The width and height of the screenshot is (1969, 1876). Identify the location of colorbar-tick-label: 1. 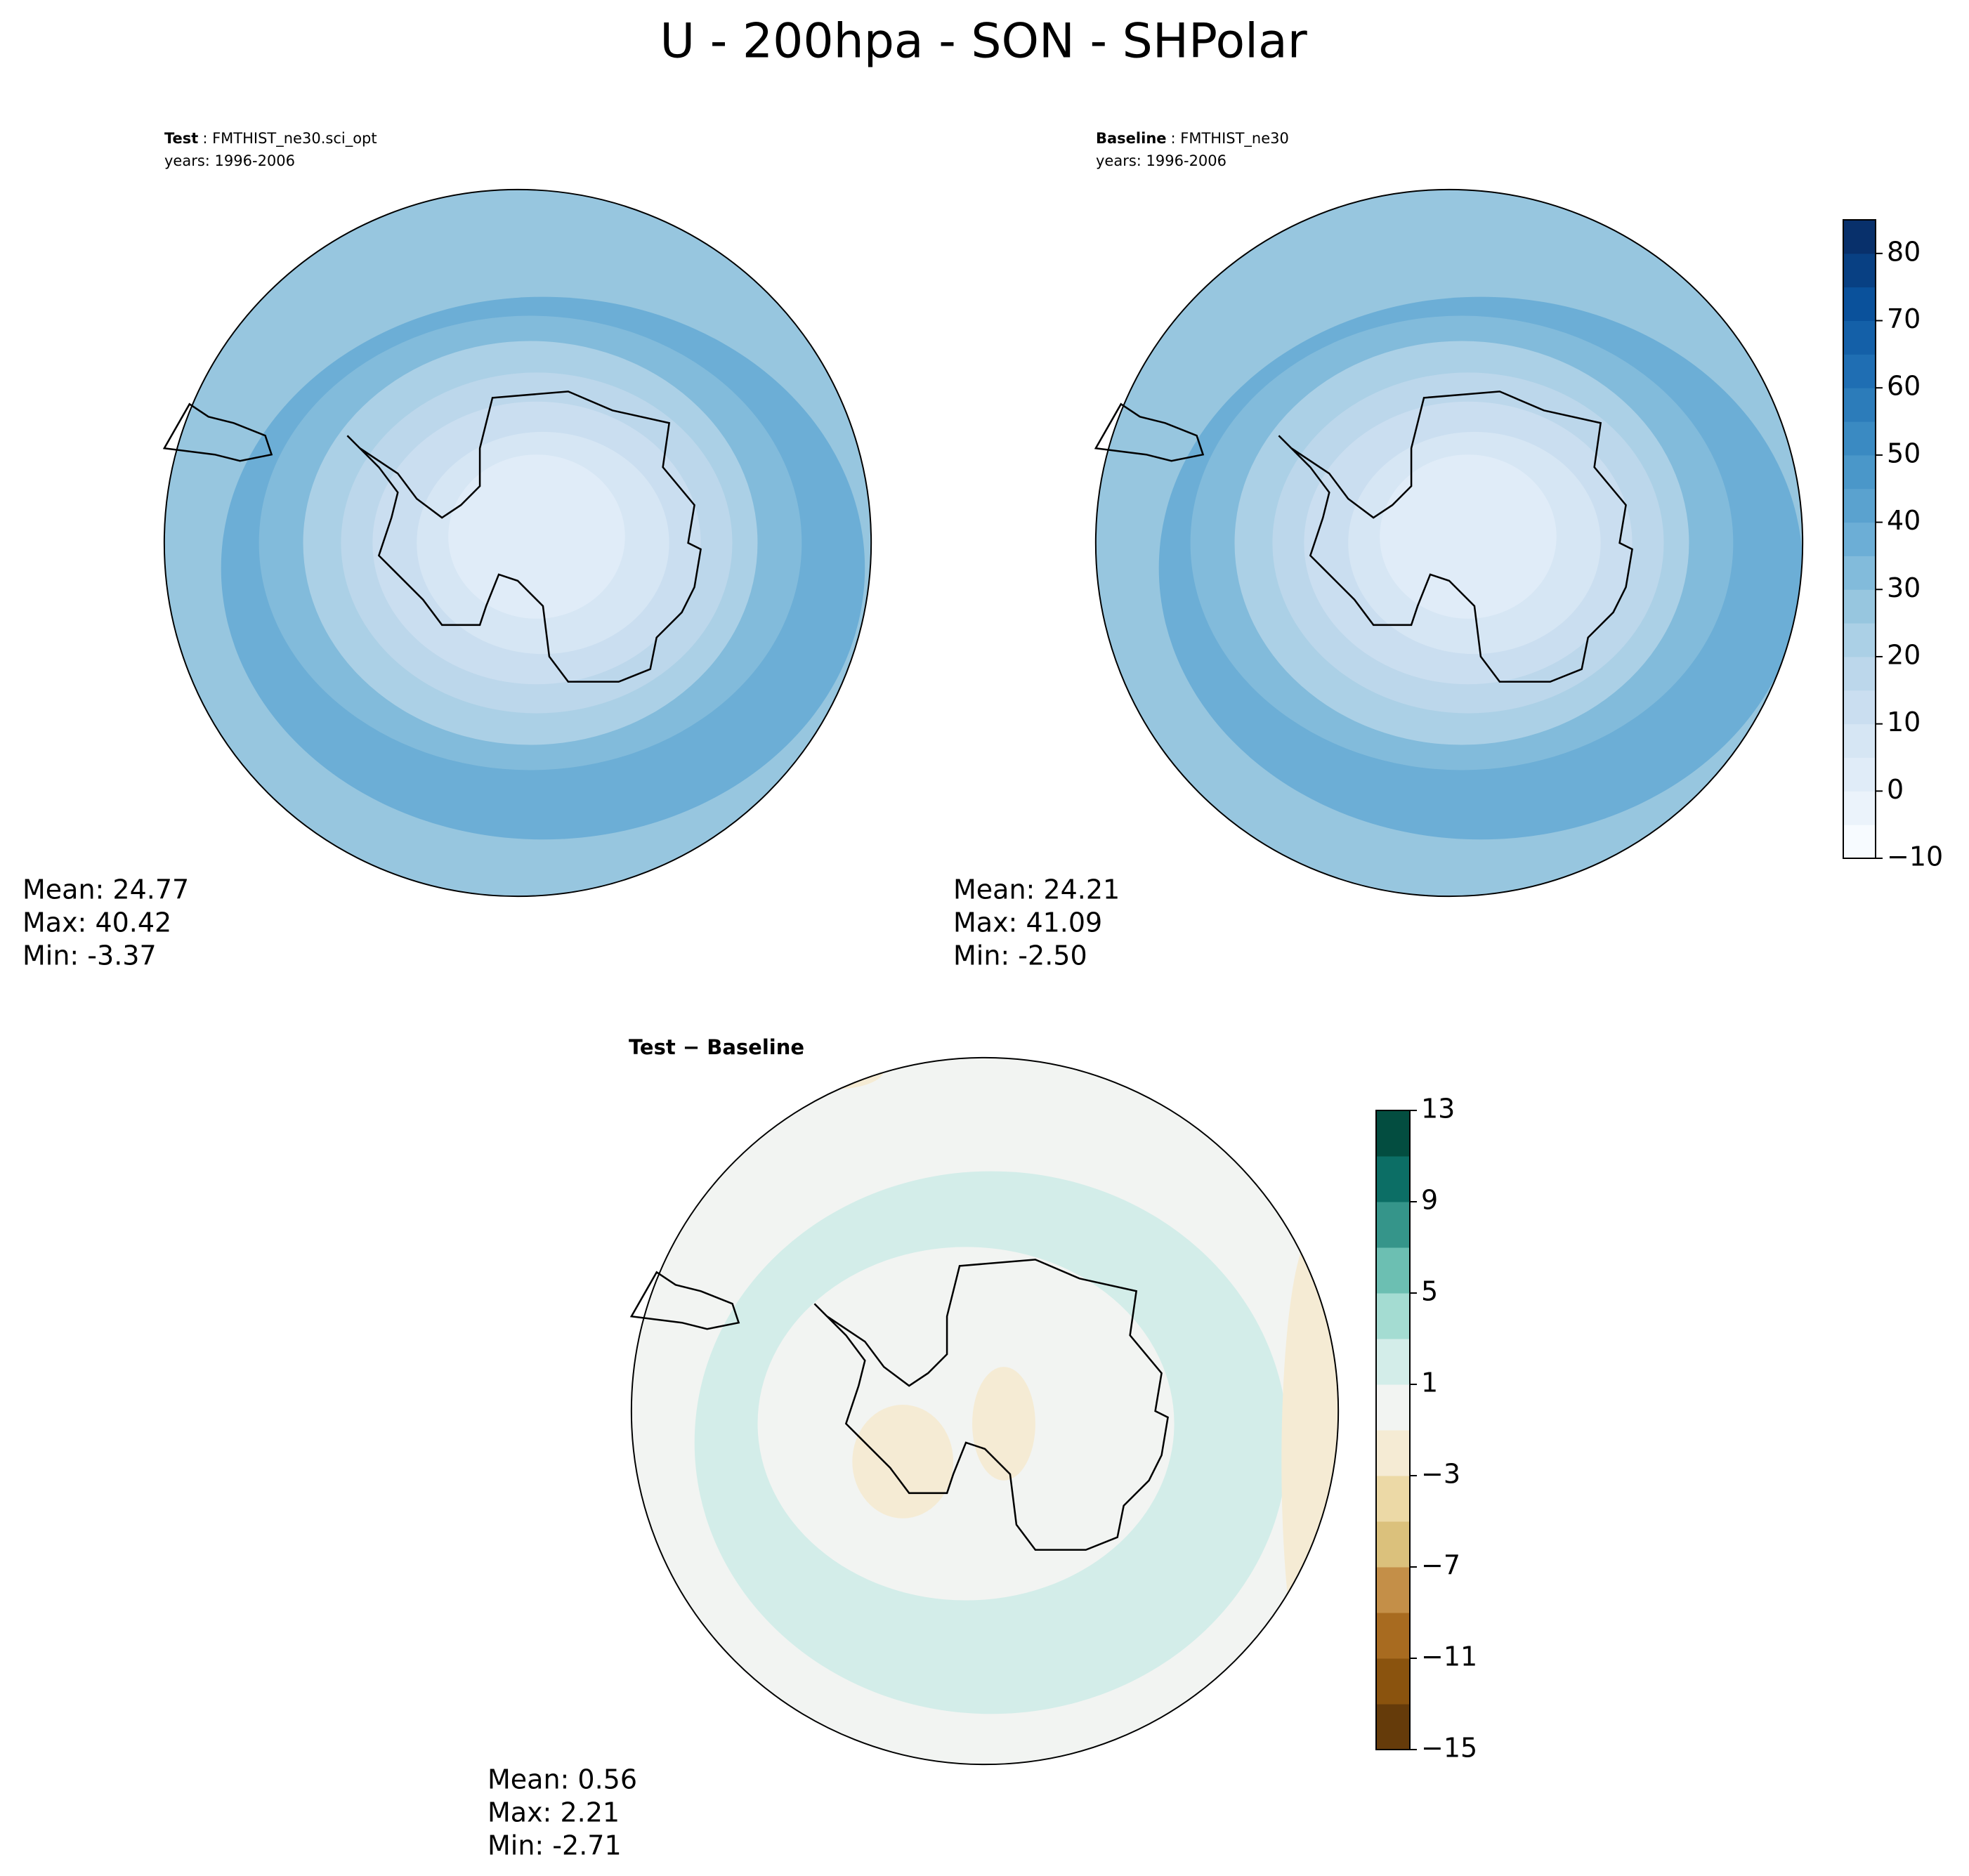
(1429, 1382).